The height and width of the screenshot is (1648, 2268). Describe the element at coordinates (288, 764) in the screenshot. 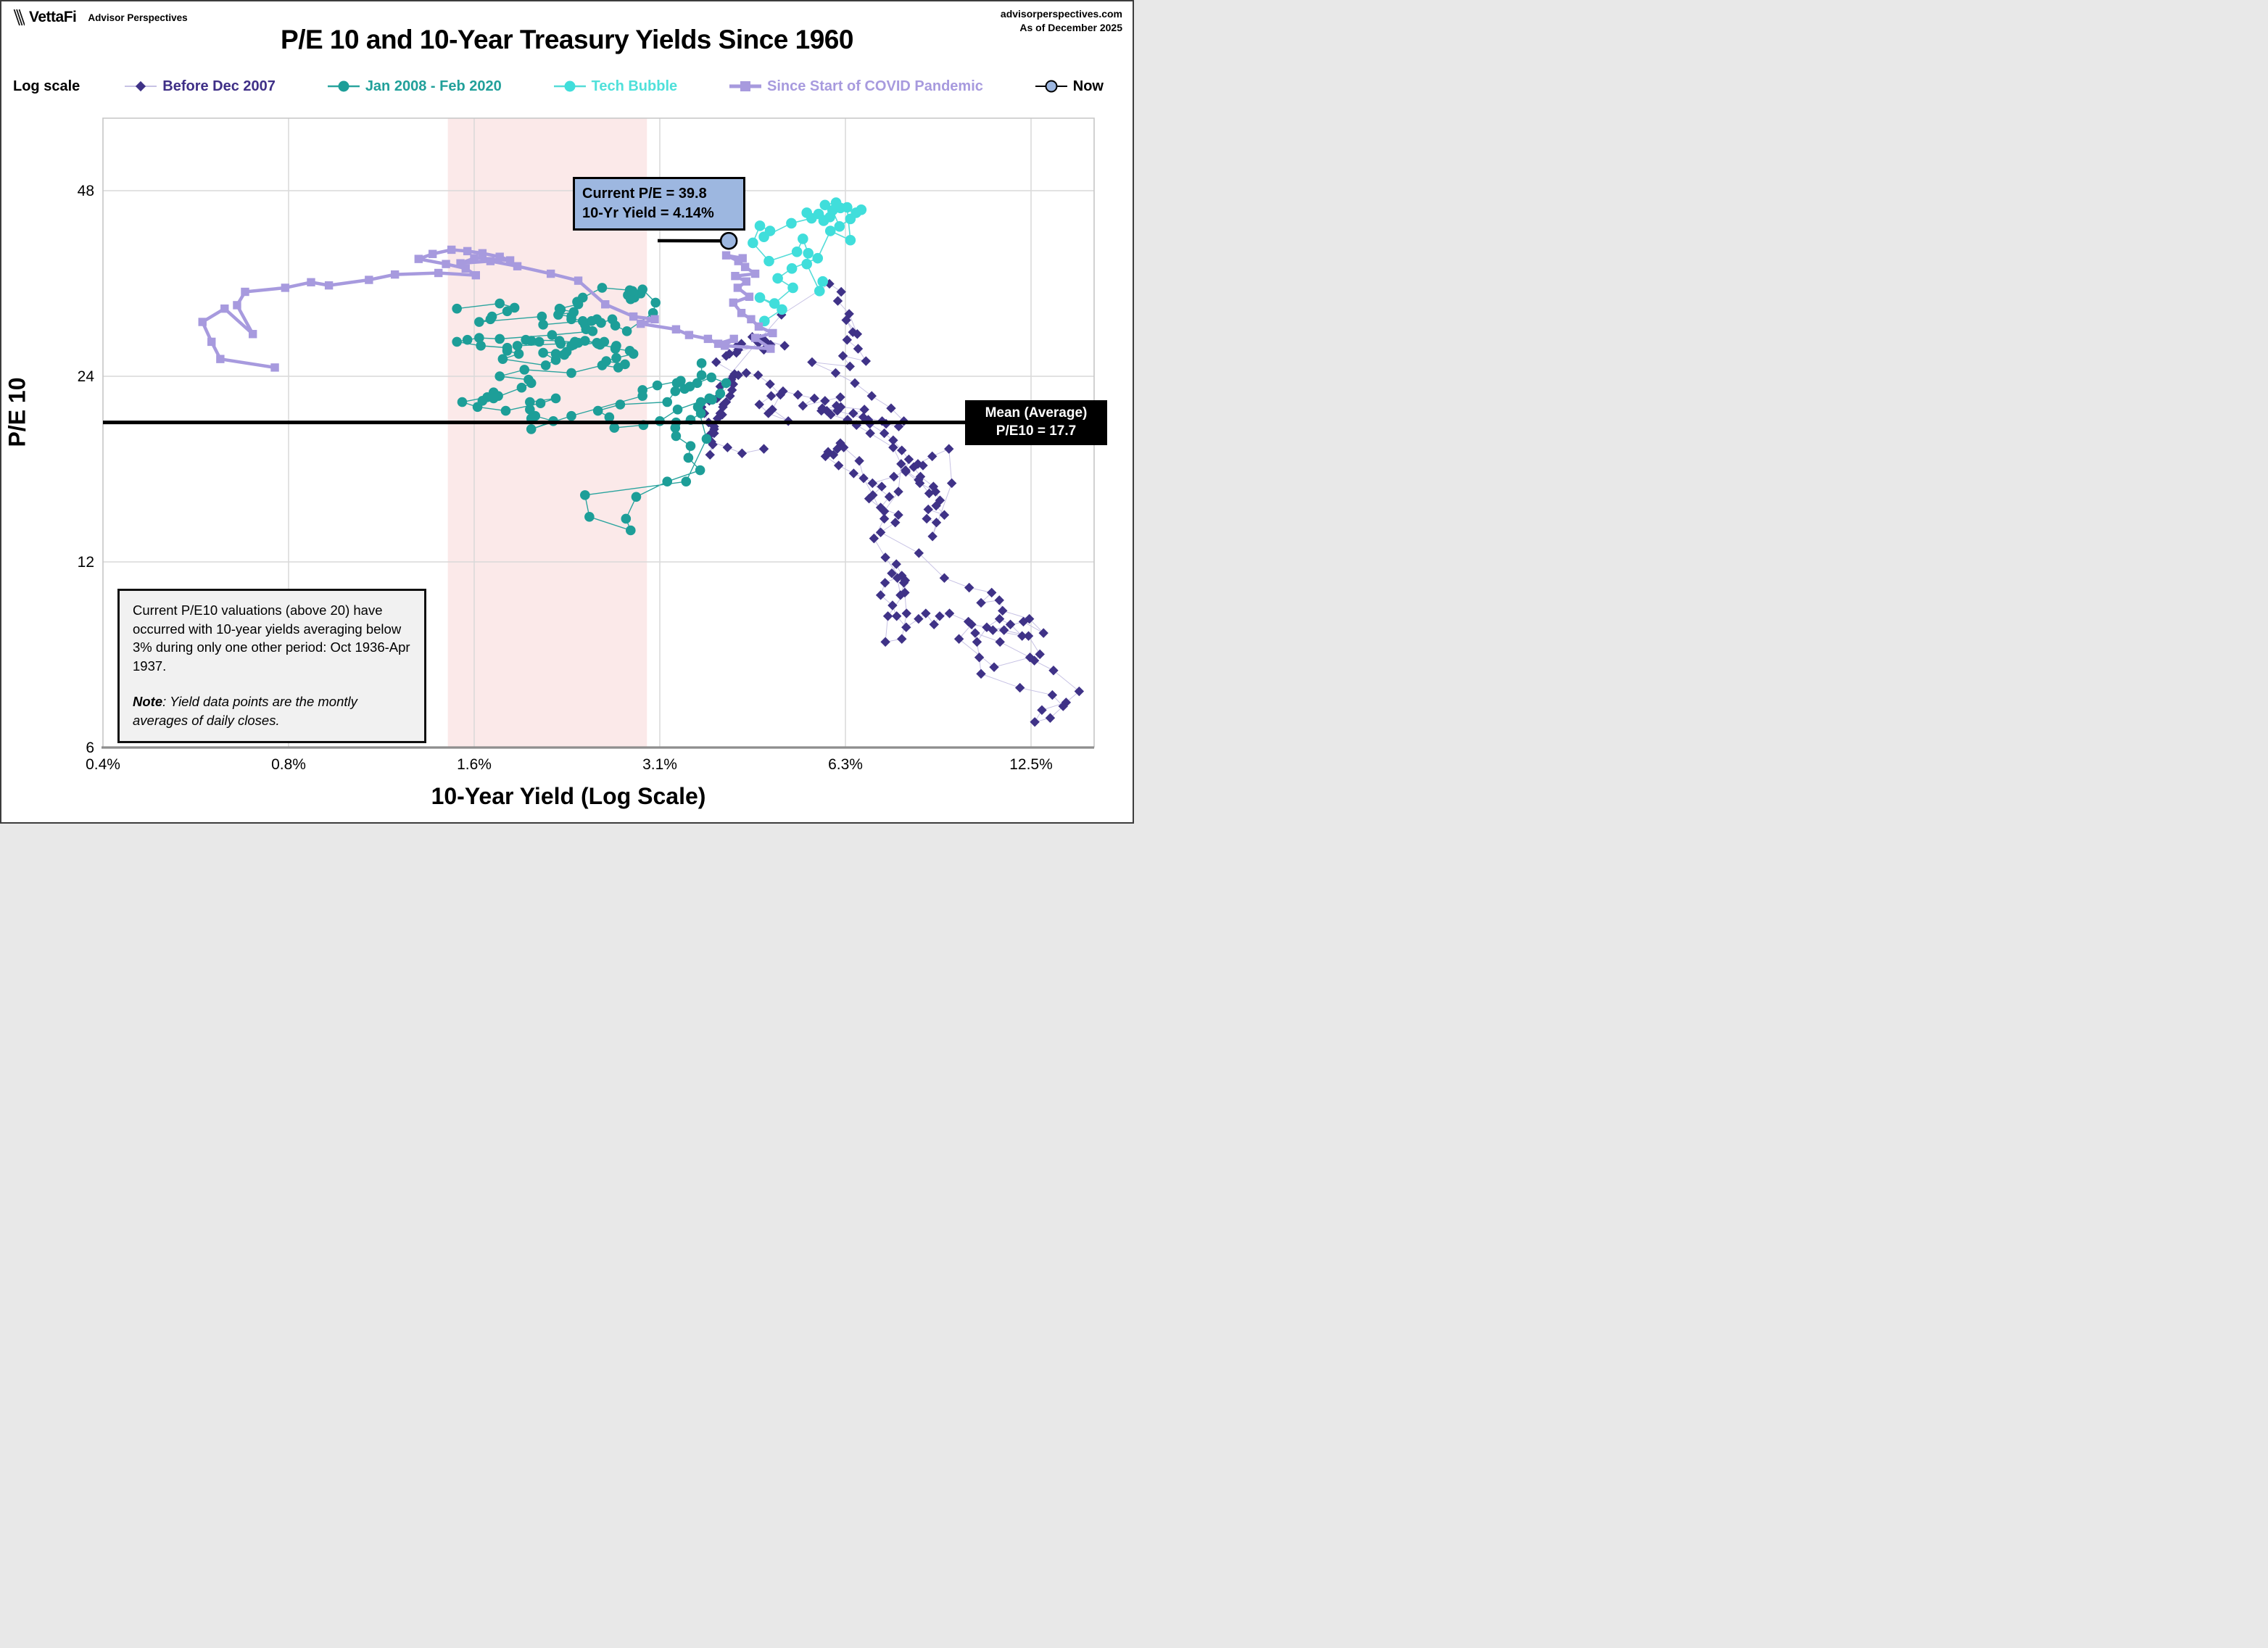

I see `x-tick-label: 0.8%` at that location.